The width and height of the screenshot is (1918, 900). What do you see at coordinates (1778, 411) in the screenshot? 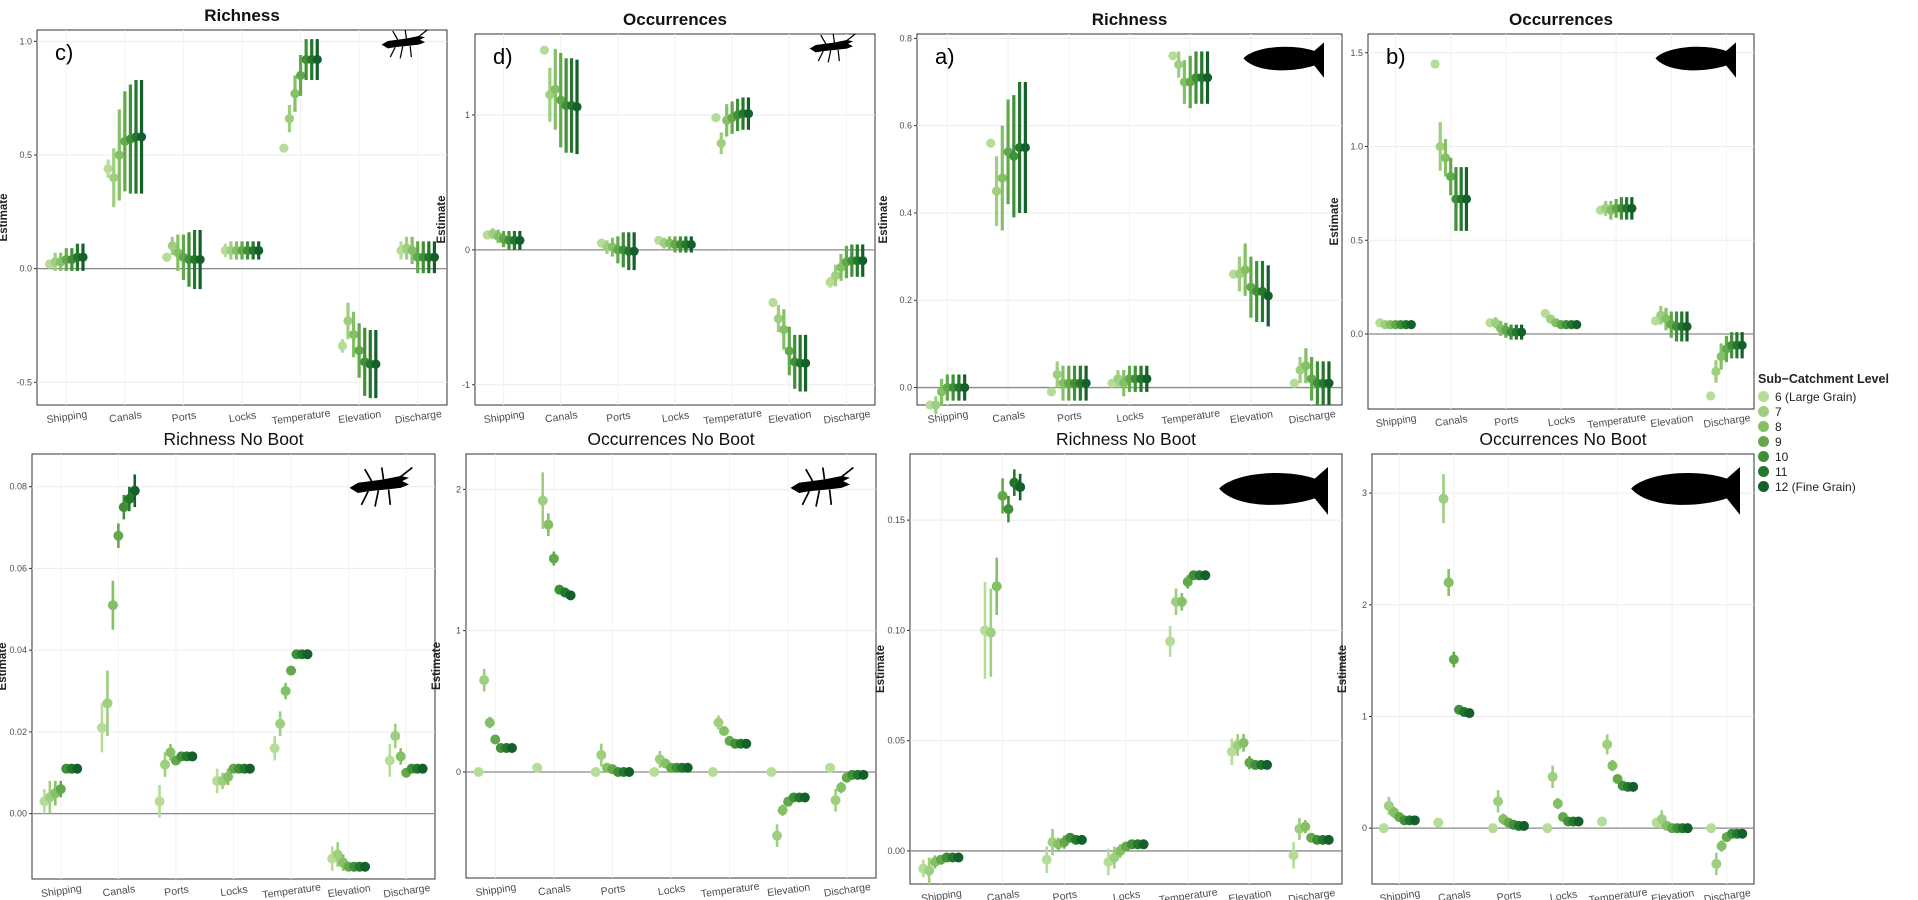
I see `legend-label: 7` at bounding box center [1778, 411].